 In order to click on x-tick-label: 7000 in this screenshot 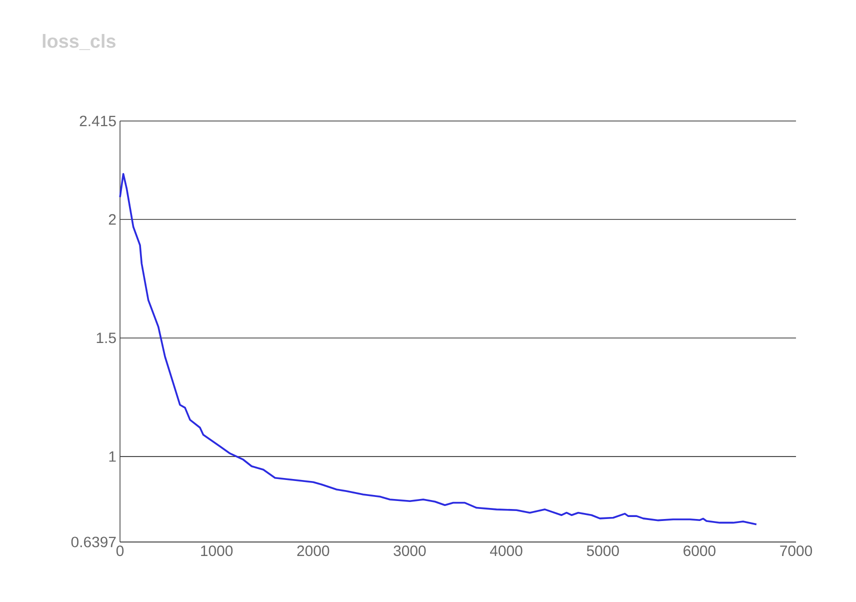, I will do `click(796, 551)`.